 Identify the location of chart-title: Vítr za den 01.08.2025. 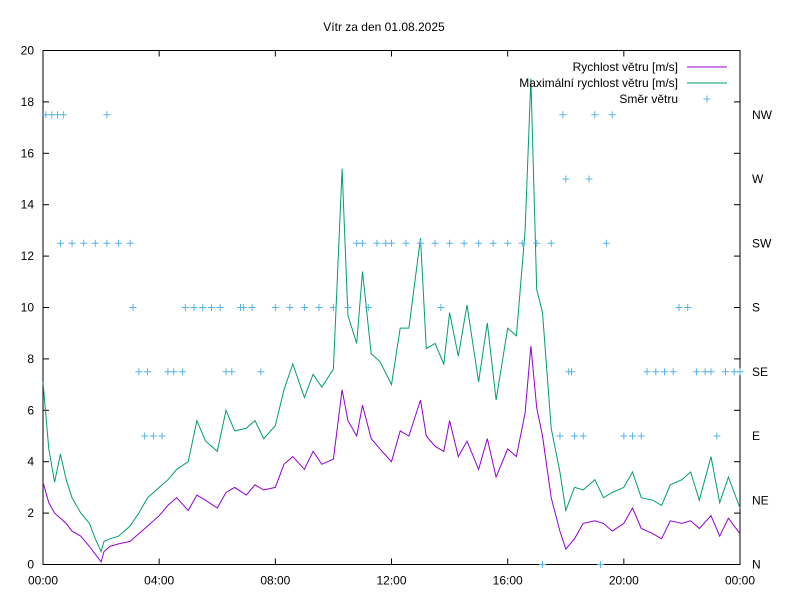
(384, 27).